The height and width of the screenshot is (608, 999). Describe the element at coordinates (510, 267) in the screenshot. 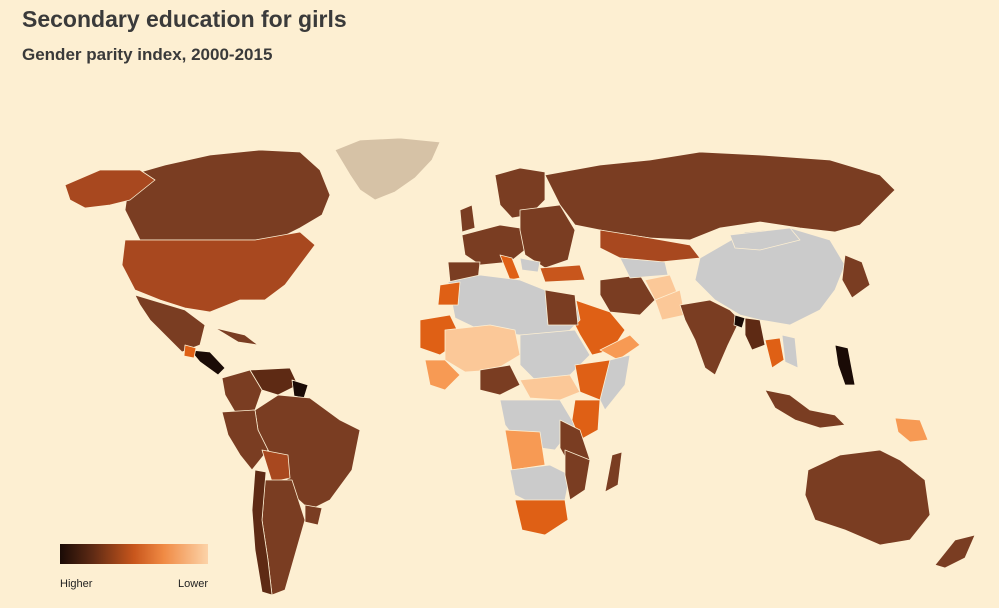

I see `region-italy` at that location.